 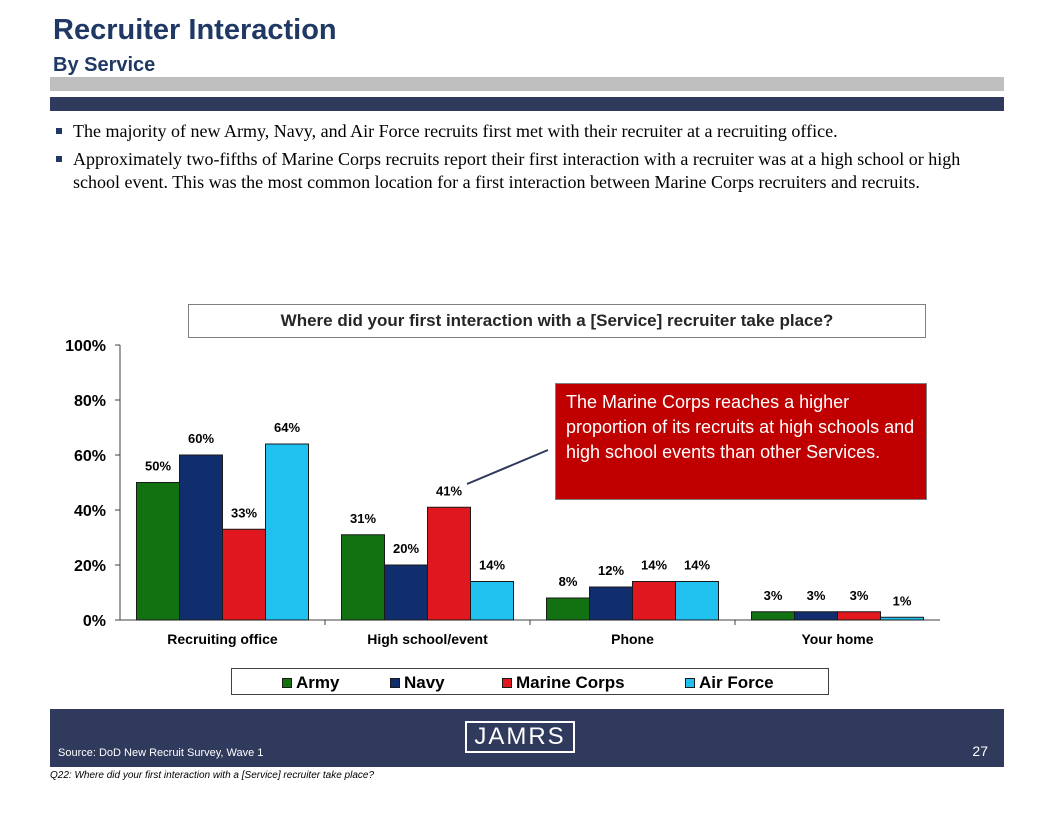 I want to click on callout-pointer, so click(x=507, y=467).